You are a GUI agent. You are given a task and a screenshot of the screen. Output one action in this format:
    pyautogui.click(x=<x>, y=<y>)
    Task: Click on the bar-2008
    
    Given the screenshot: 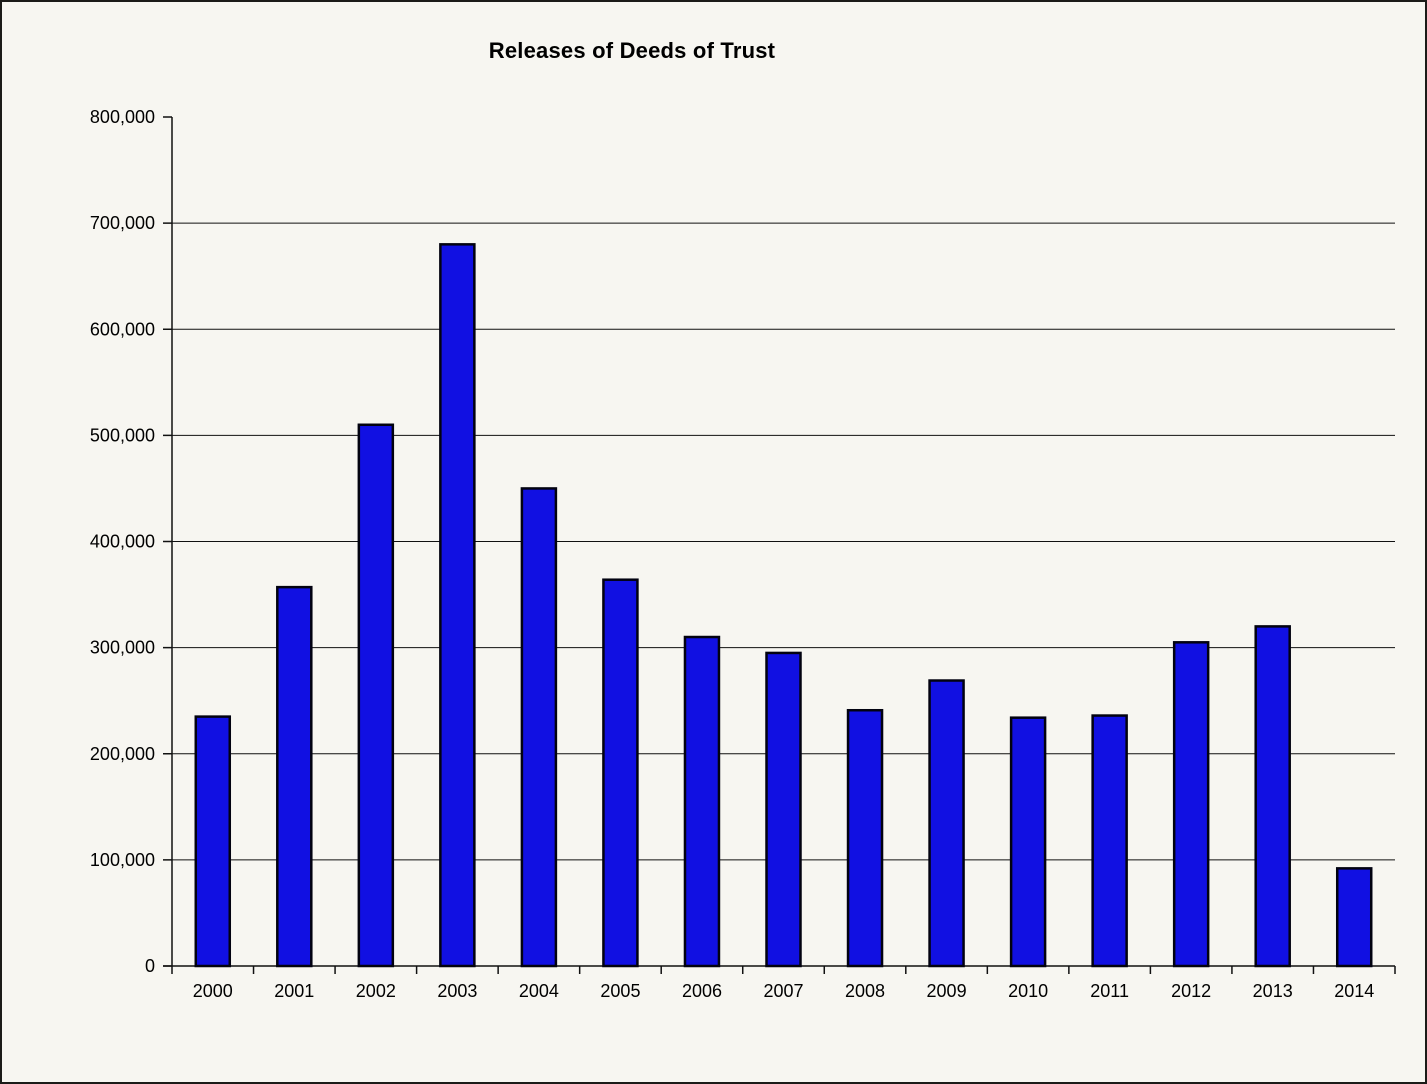 What is the action you would take?
    pyautogui.click(x=865, y=838)
    